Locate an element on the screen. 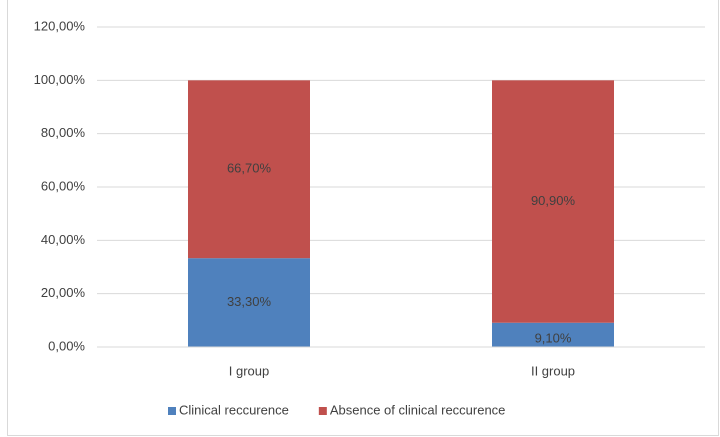 The height and width of the screenshot is (437, 720). y-tick-label: 0,00% is located at coordinates (66, 345).